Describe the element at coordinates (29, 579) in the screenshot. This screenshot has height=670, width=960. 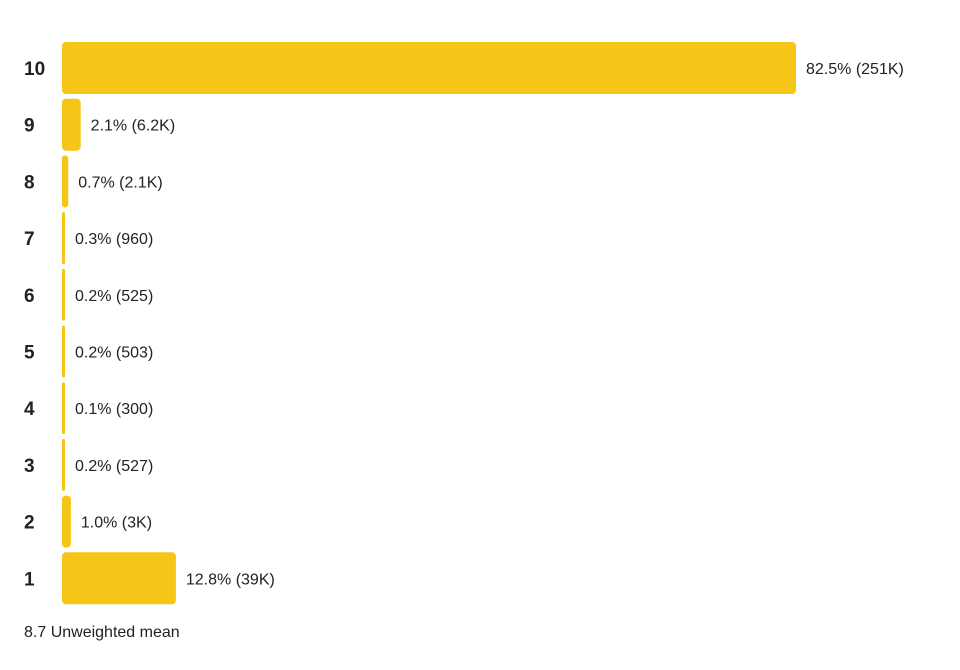
I see `rating-label: 1` at that location.